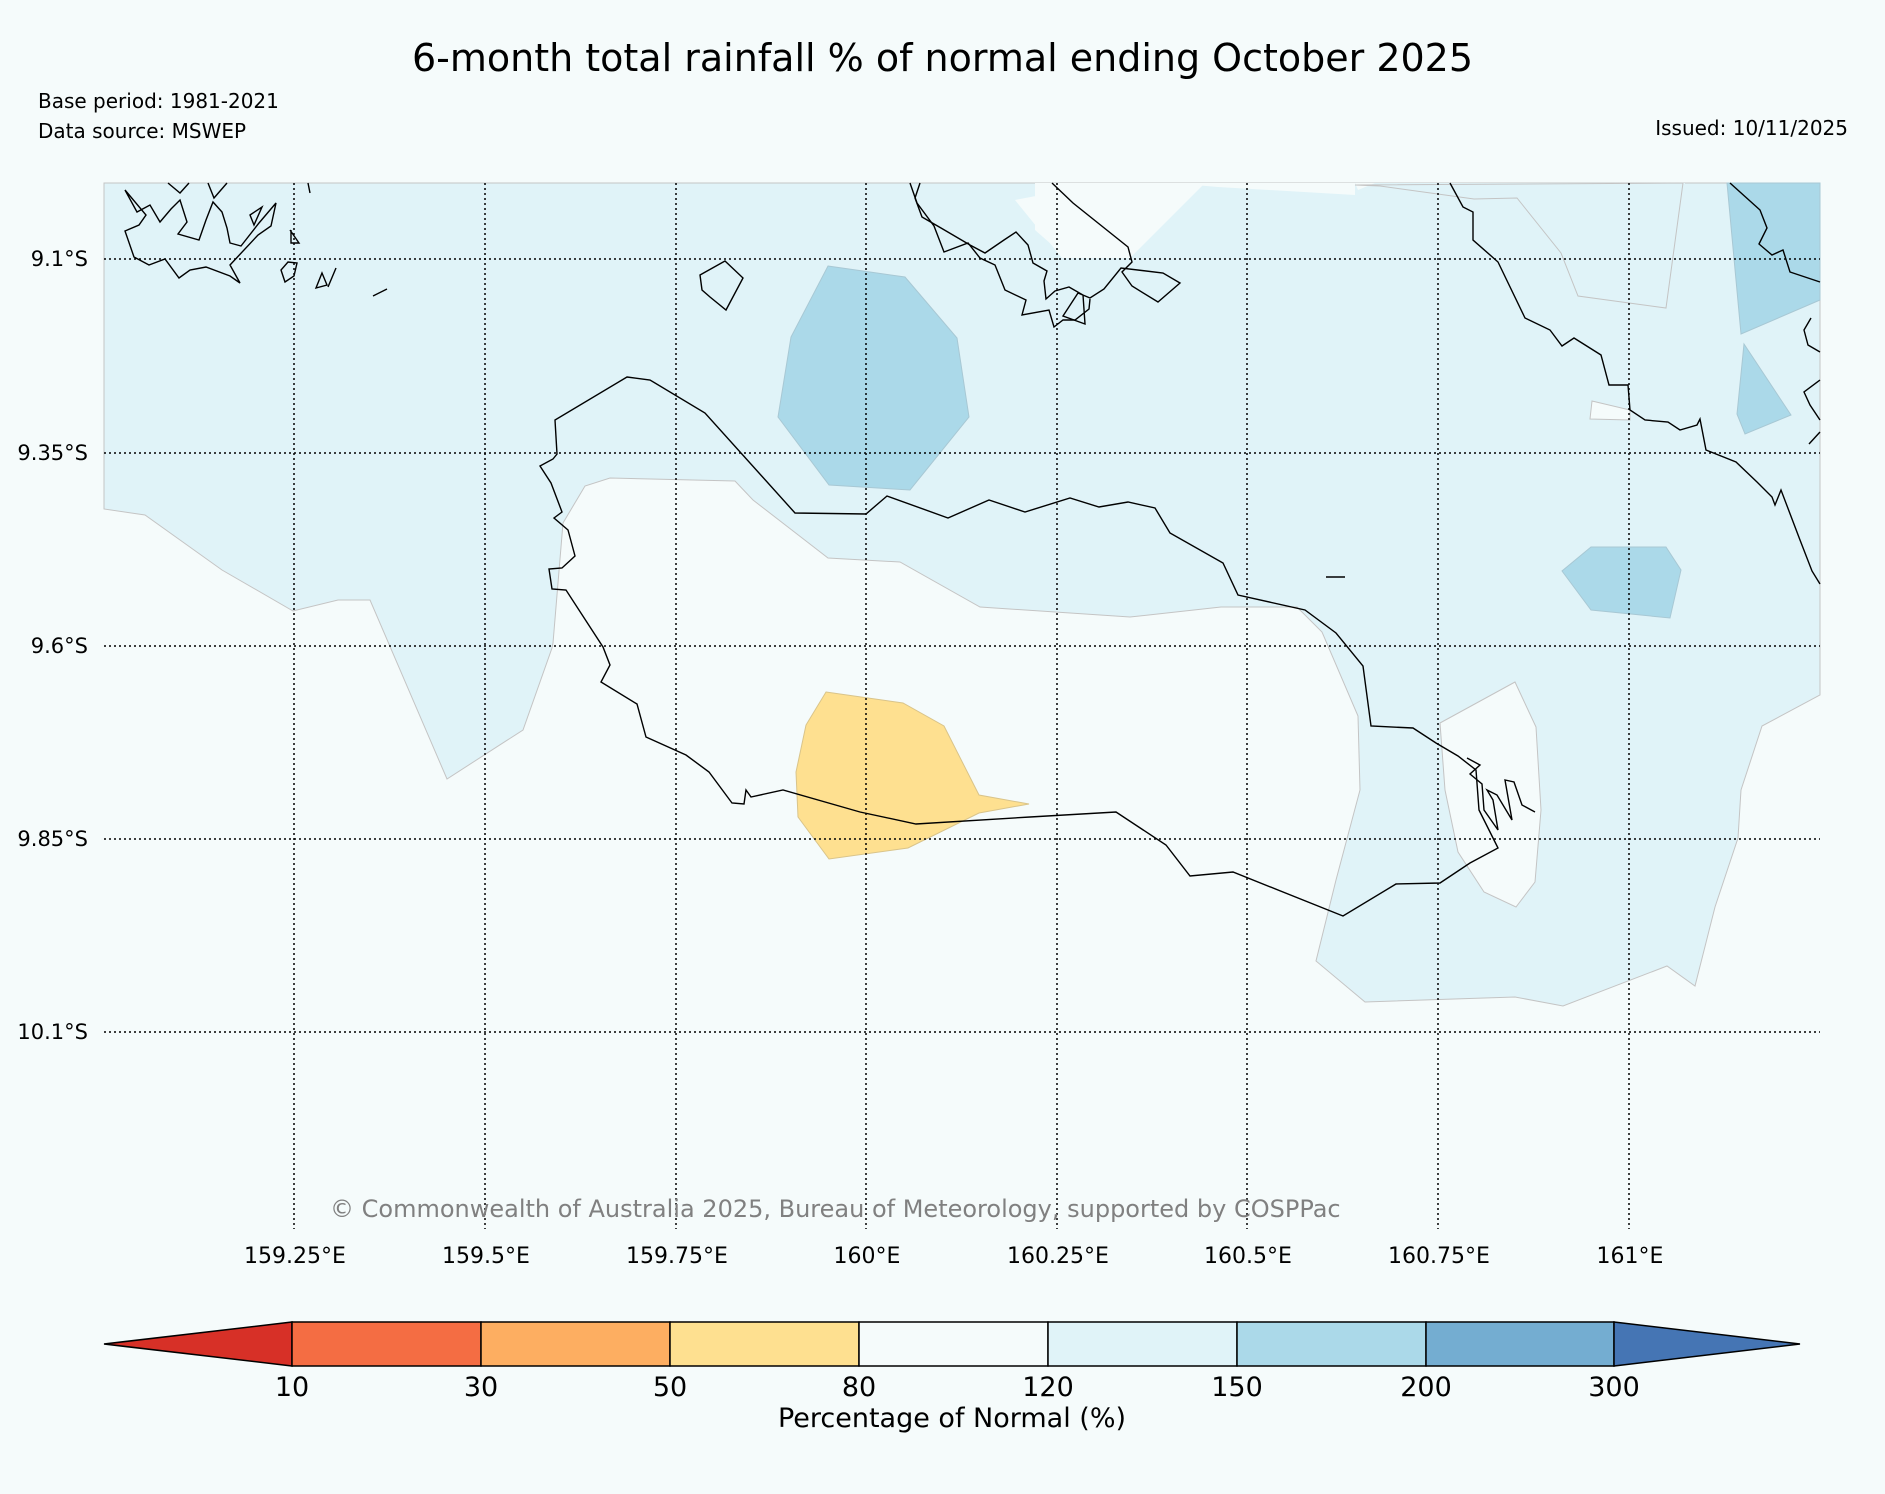 The height and width of the screenshot is (1494, 1885). Describe the element at coordinates (1764, 388) in the screenshot. I see `rain-region-150-200-ne-small` at that location.